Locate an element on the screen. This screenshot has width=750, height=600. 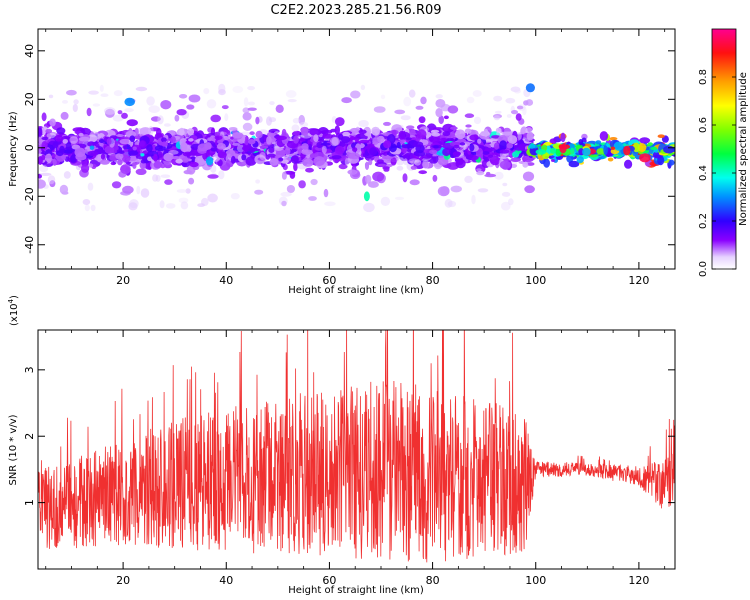
colorbar-ticks: 0.0 0.2 0.4 0.6 0.8 is located at coordinates (717, 173).